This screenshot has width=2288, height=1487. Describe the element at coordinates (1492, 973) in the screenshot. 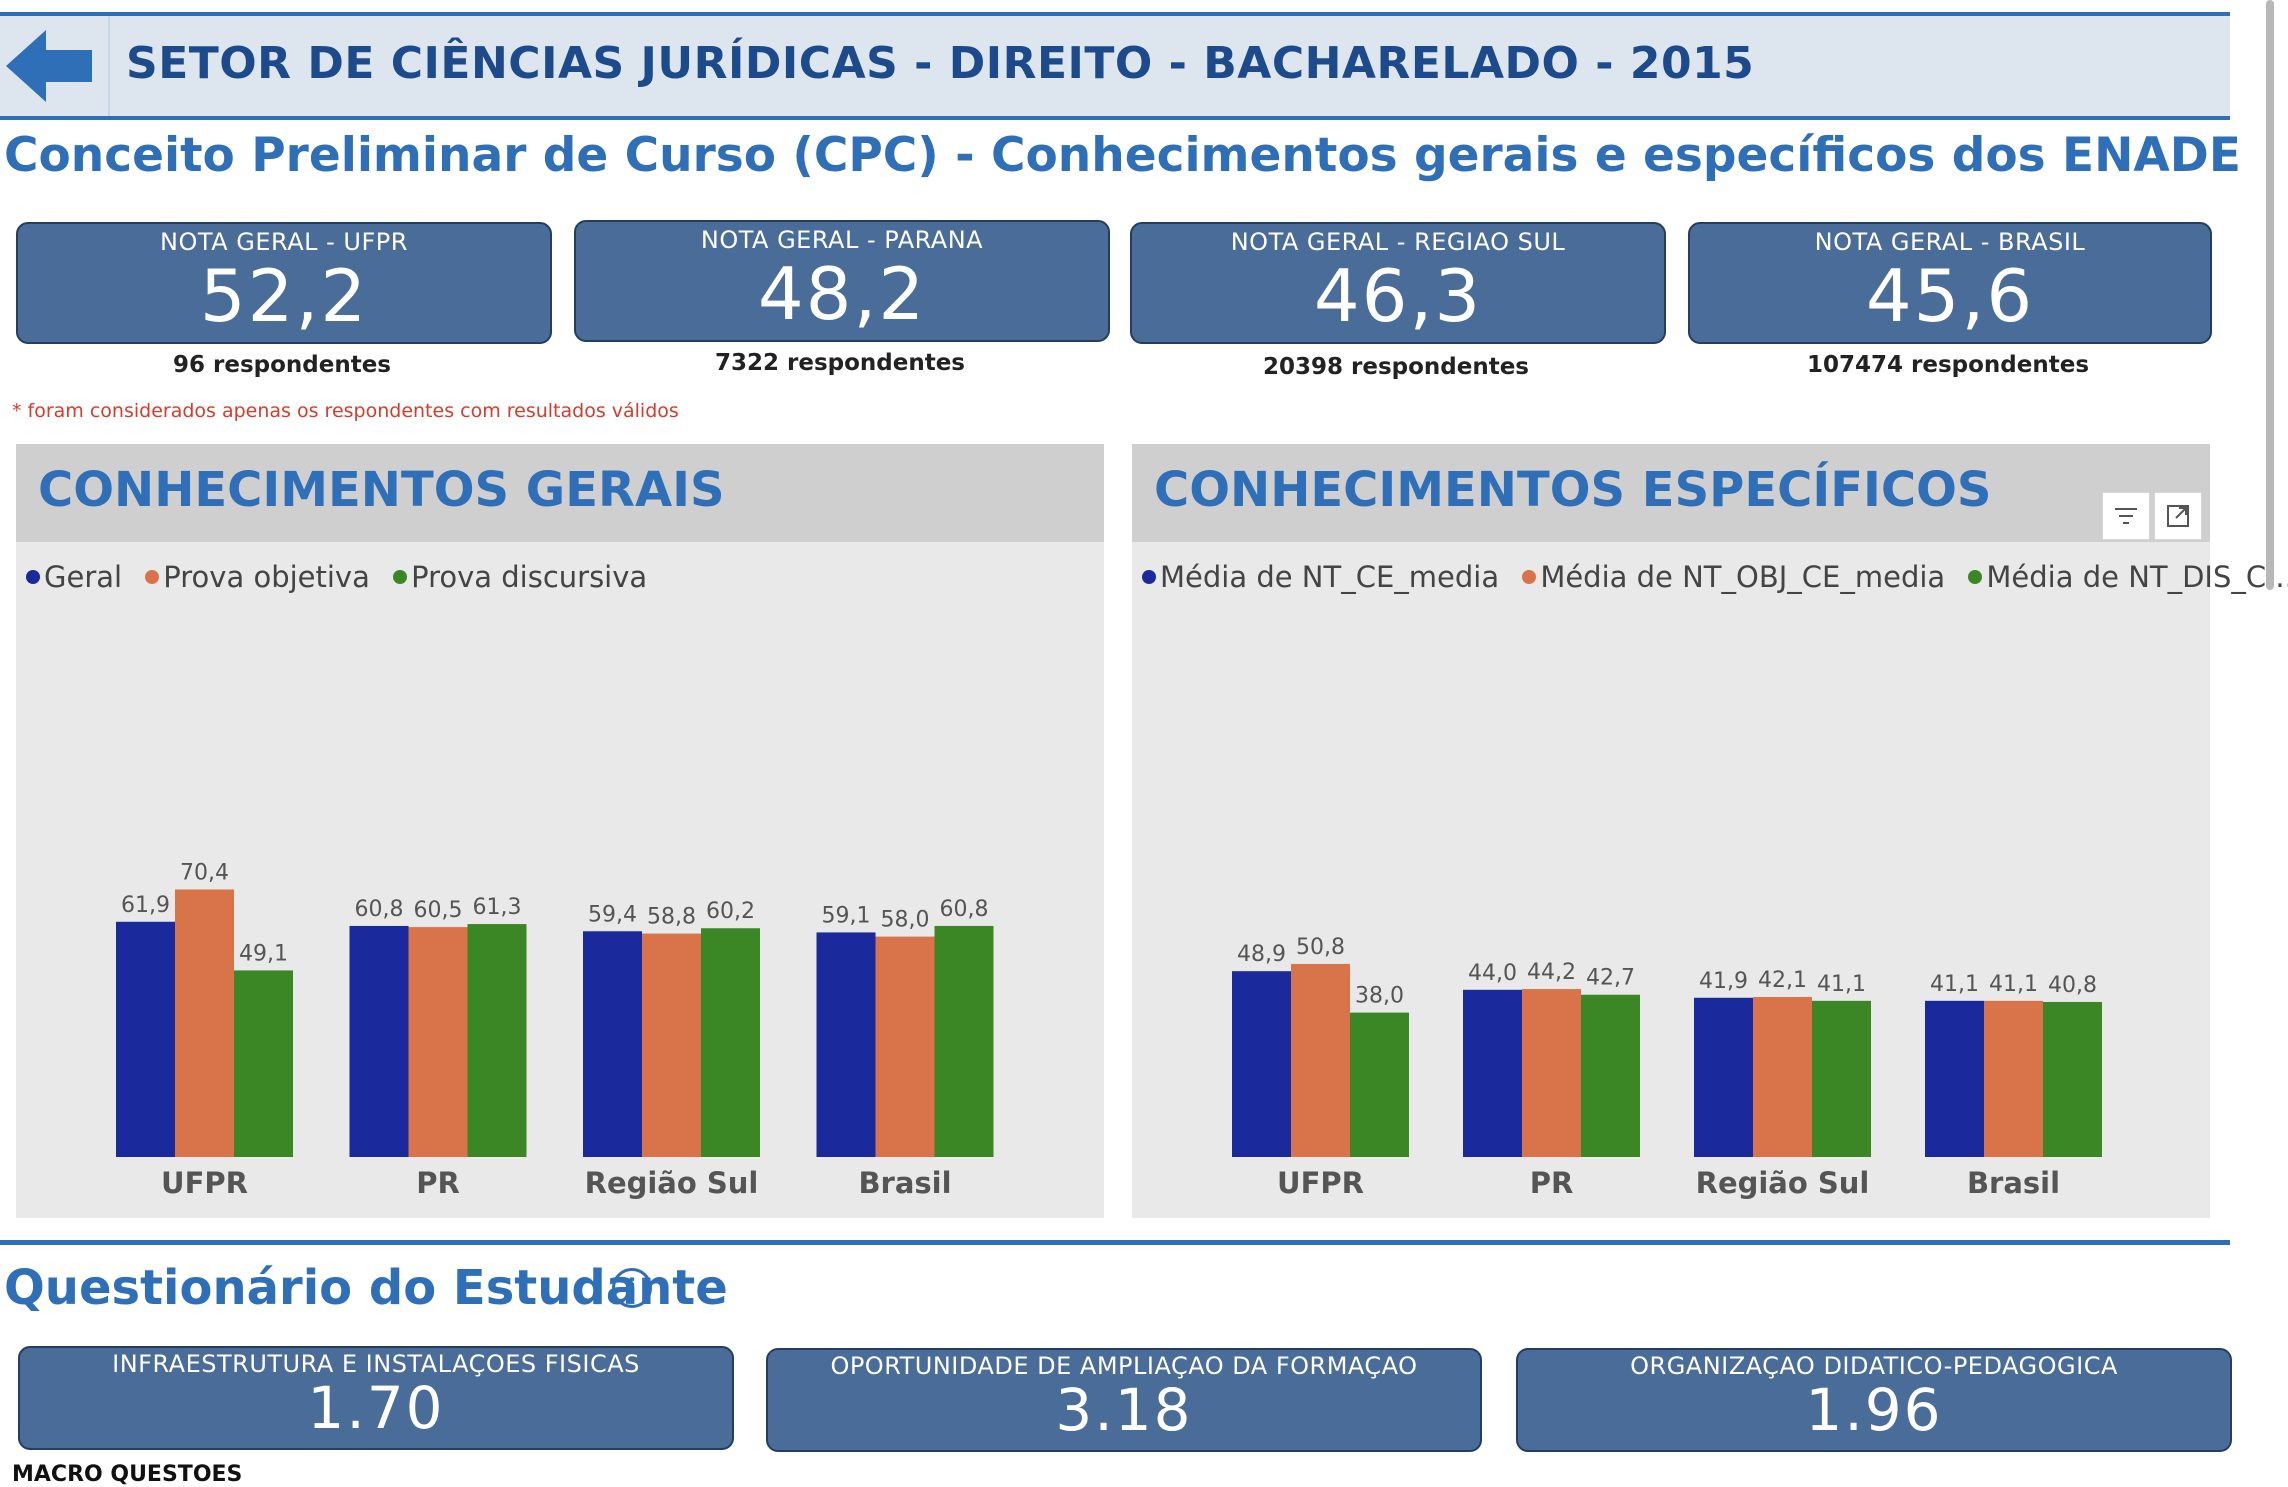

I see `data-label: 44,0` at that location.